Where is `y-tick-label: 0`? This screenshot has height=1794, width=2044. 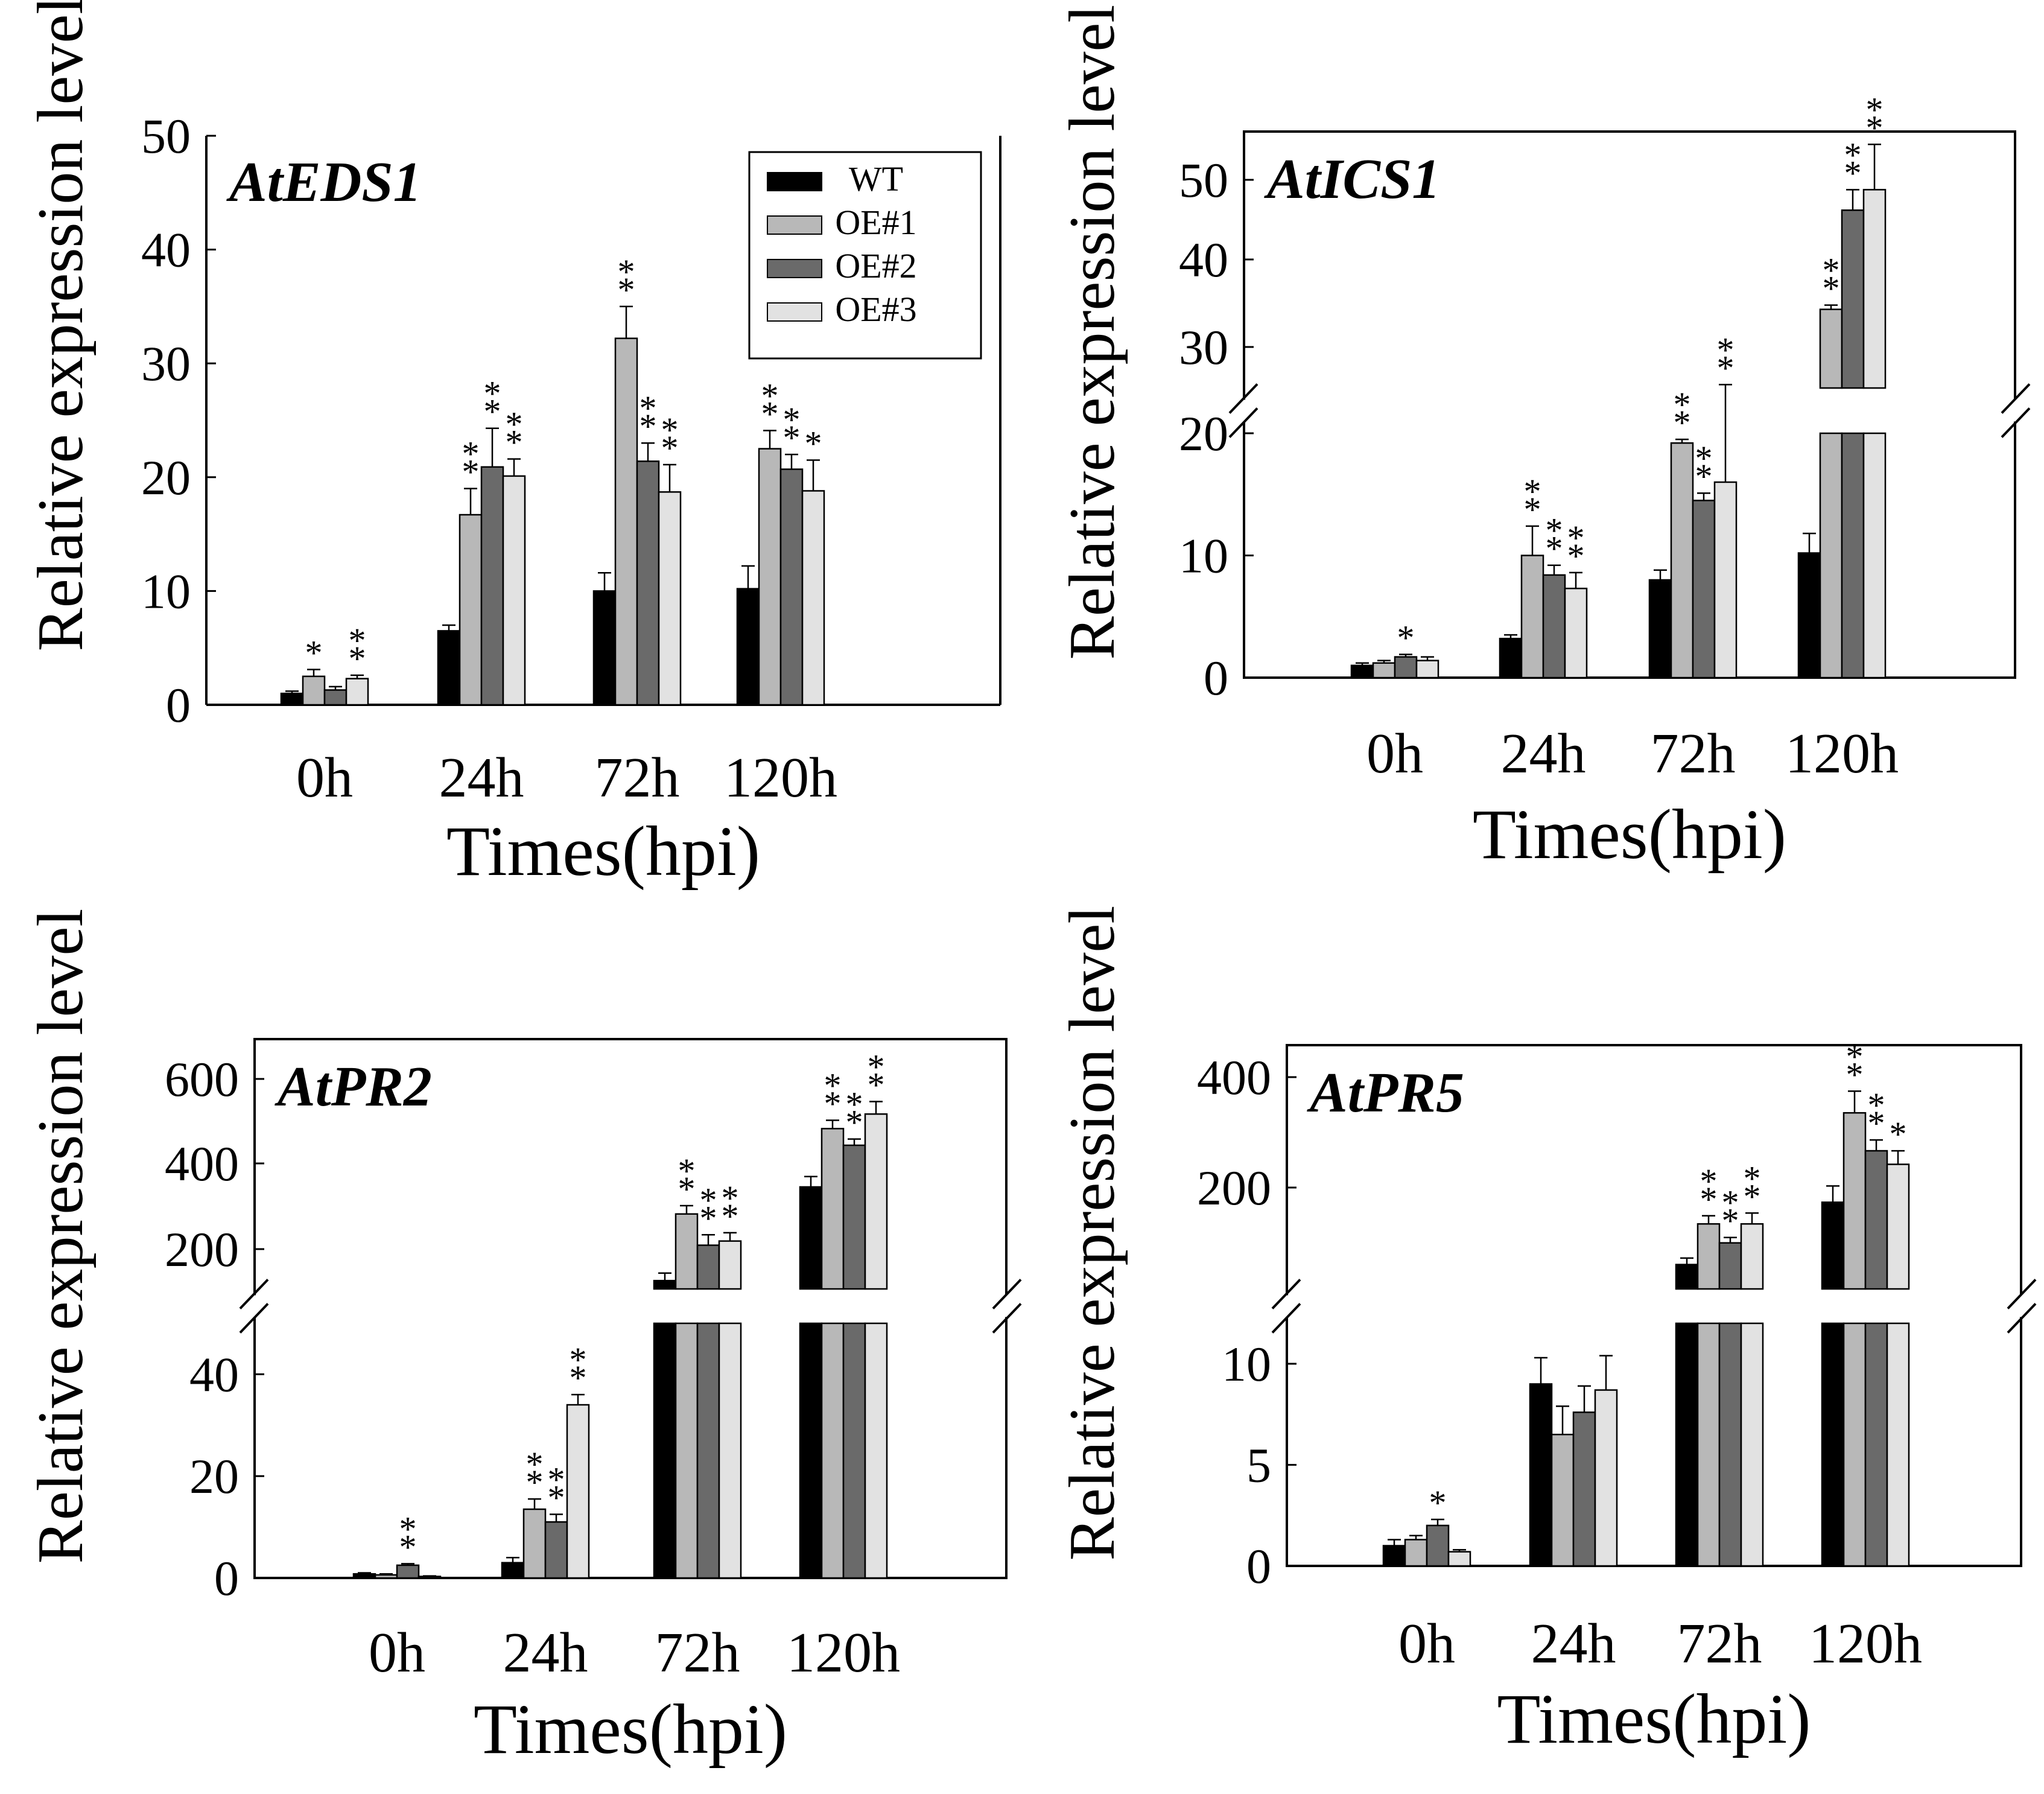 y-tick-label: 0 is located at coordinates (178, 705).